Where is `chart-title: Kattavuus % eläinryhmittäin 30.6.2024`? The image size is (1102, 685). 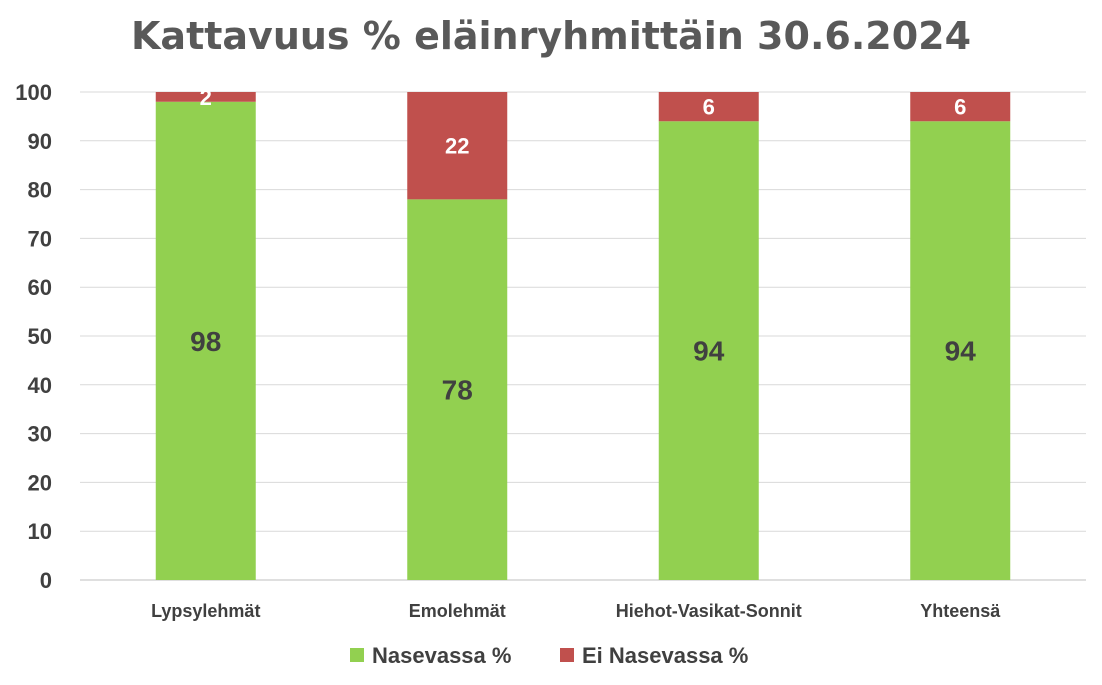 chart-title: Kattavuus % eläinryhmittäin 30.6.2024 is located at coordinates (551, 36).